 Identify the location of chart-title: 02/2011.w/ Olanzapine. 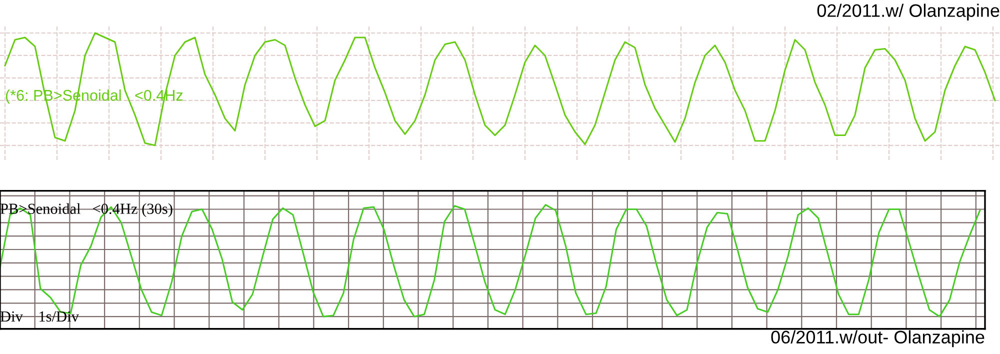
(908, 12).